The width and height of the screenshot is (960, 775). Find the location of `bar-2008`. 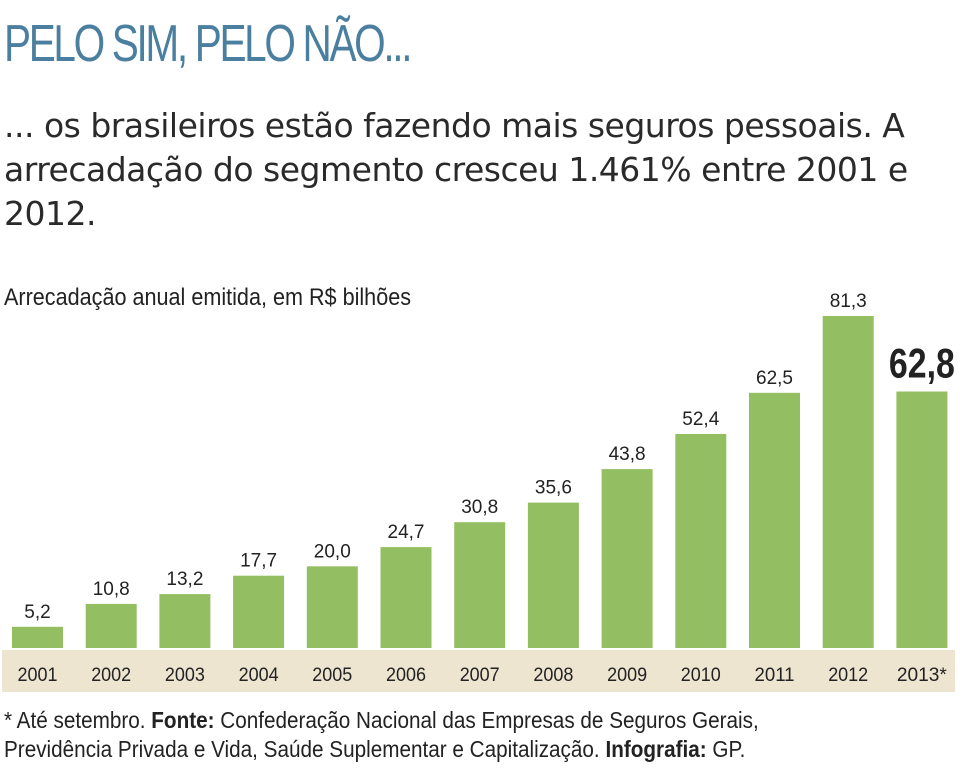

bar-2008 is located at coordinates (553, 575).